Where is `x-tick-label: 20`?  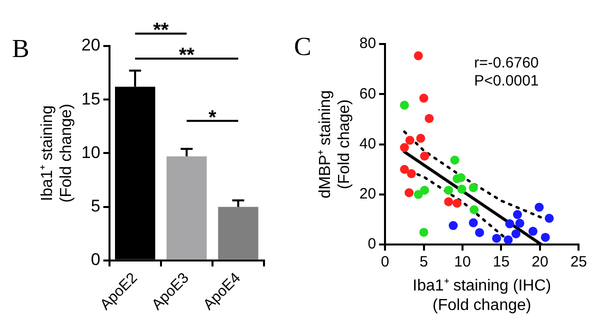
x-tick-label: 20 is located at coordinates (540, 262).